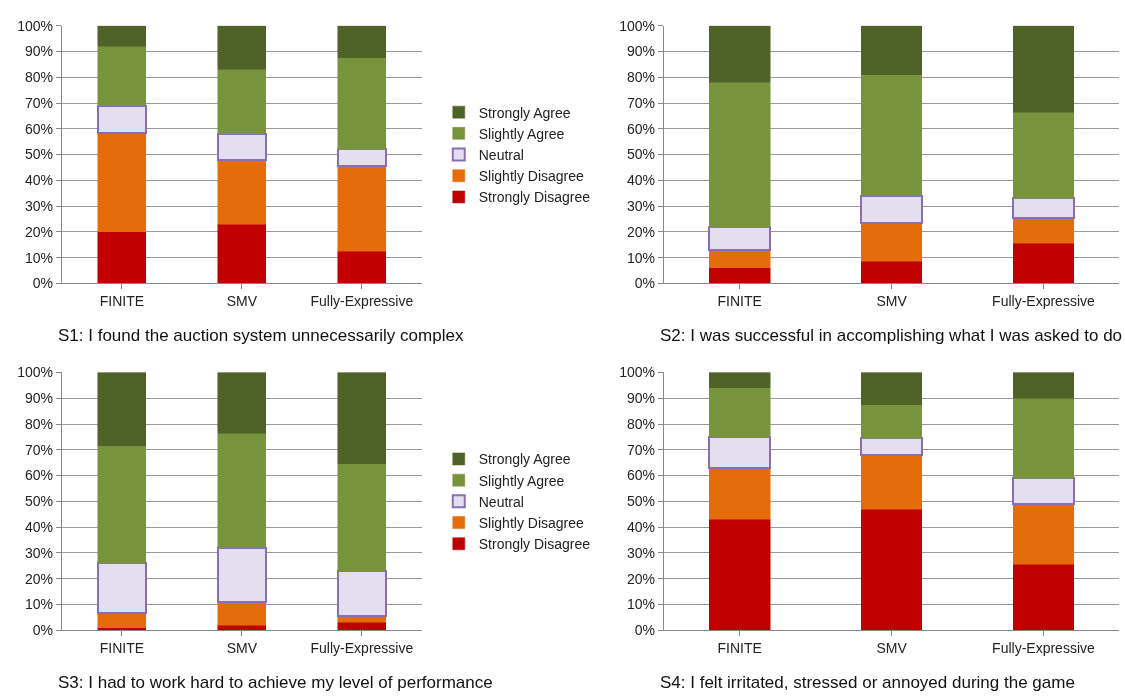 This screenshot has width=1125, height=696. I want to click on text: S4: I felt irritated, stressed or annoyed during the game, so click(867, 682).